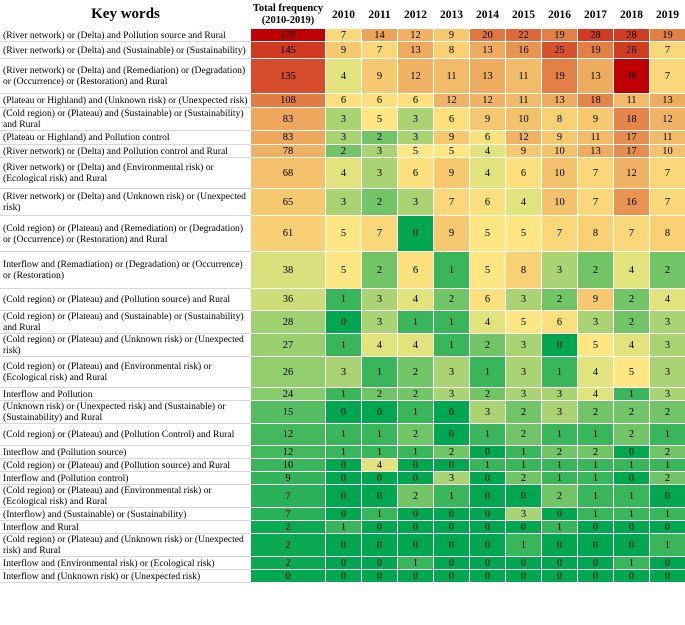 The height and width of the screenshot is (625, 685). Describe the element at coordinates (451, 299) in the screenshot. I see `heat-cell-2013: 2` at that location.